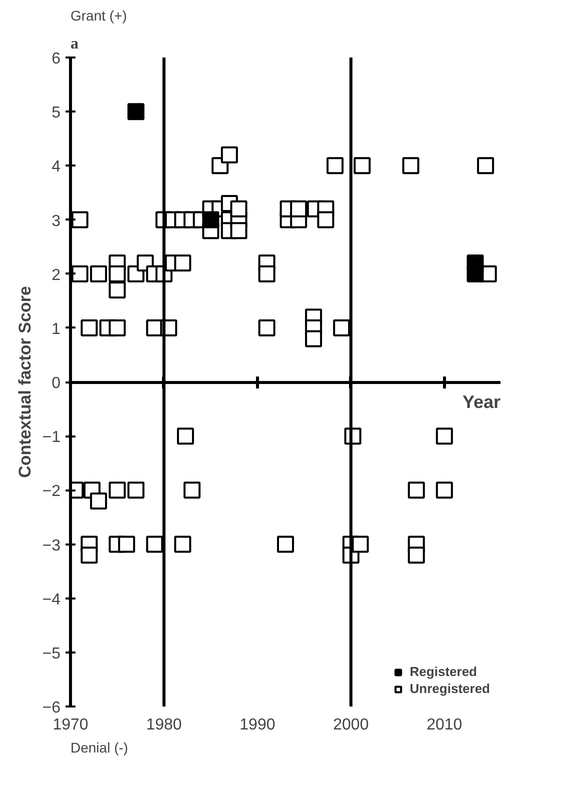 The height and width of the screenshot is (786, 588). Describe the element at coordinates (51, 653) in the screenshot. I see `y-tick-label: −5` at that location.